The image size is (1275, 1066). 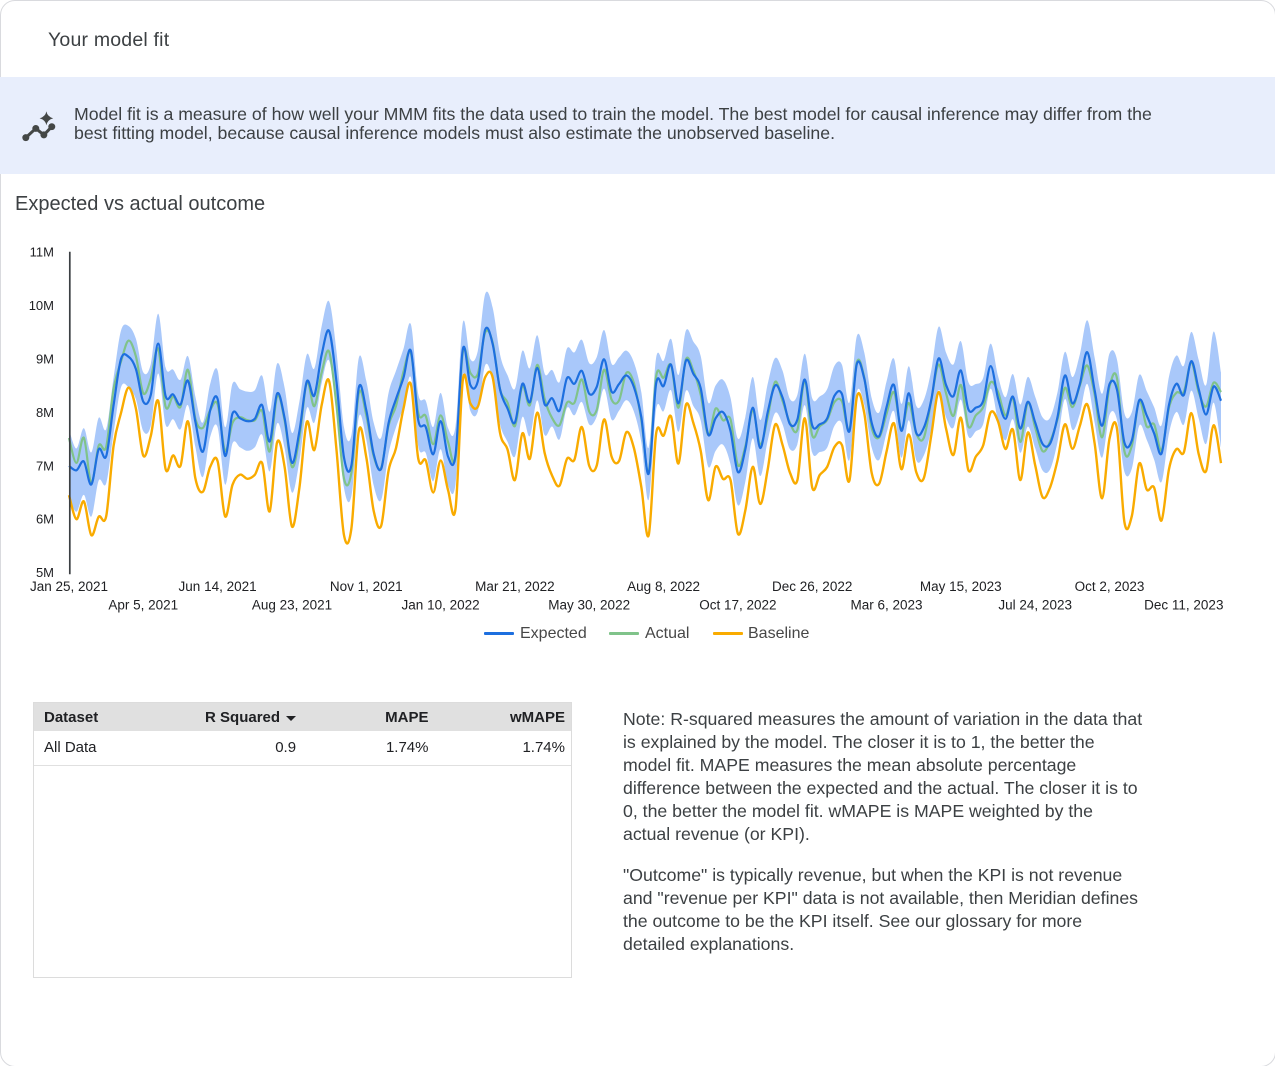 What do you see at coordinates (45, 465) in the screenshot?
I see `svg-text: 7M` at bounding box center [45, 465].